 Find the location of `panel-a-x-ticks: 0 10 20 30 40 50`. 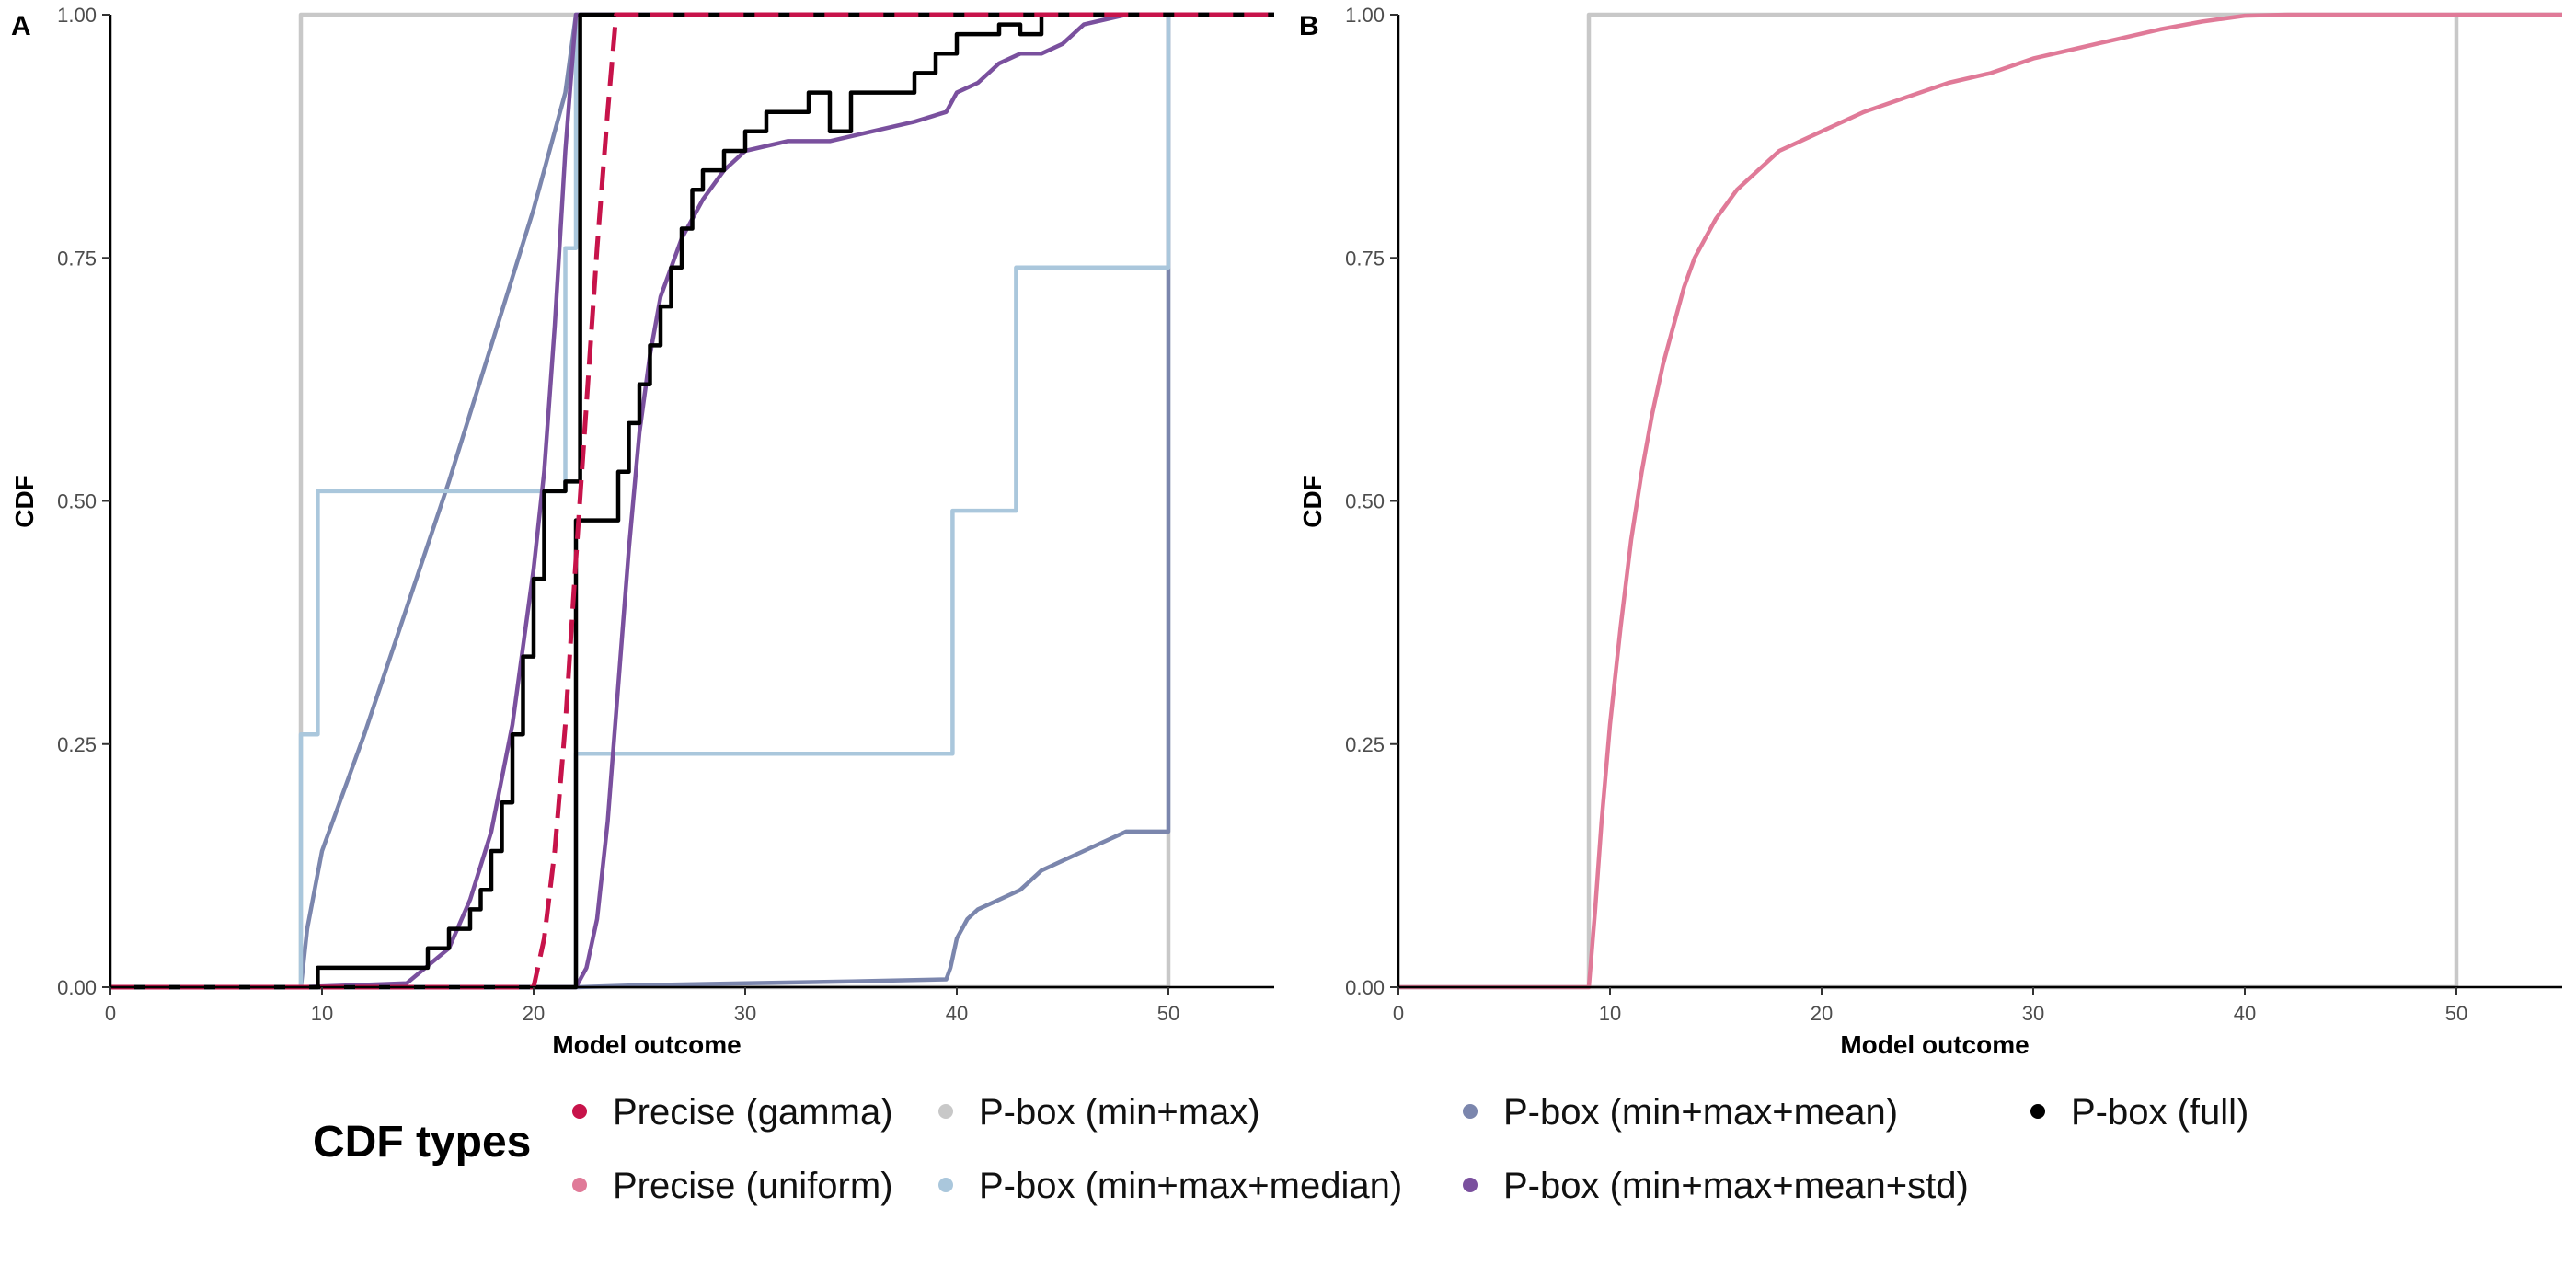

panel-a-x-ticks: 0 10 20 30 40 50 is located at coordinates (642, 1006).